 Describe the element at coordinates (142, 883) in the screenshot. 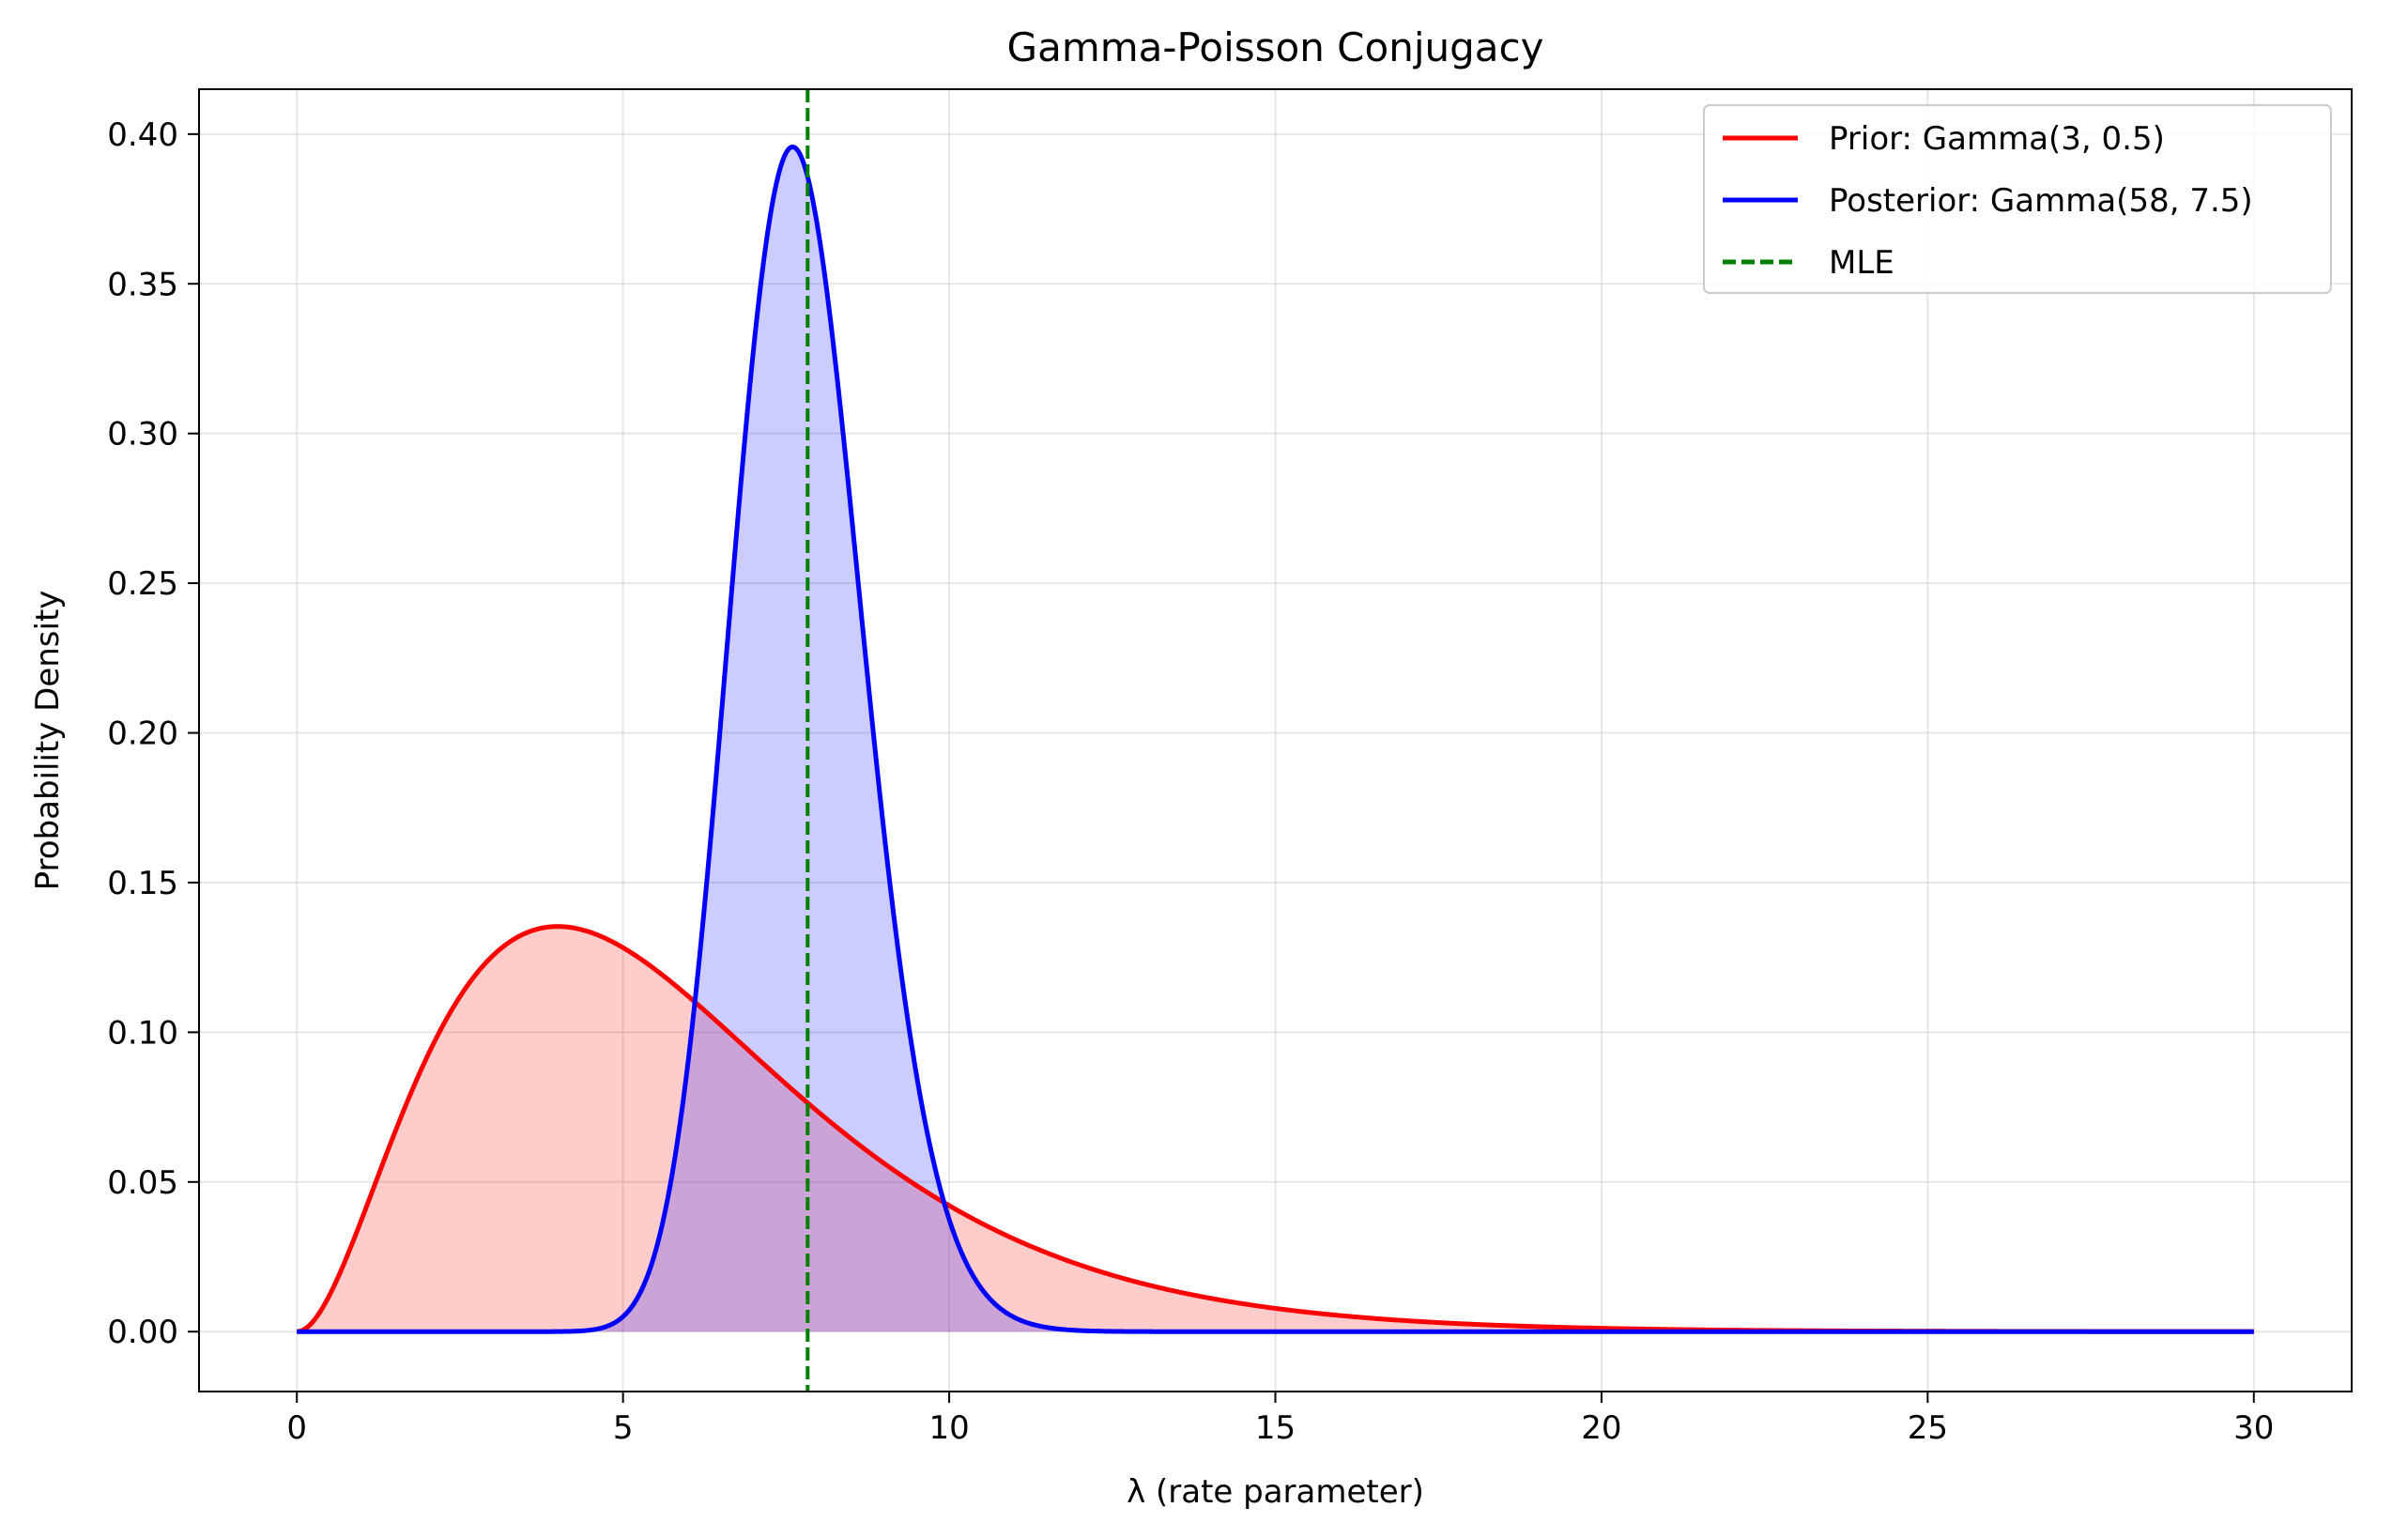

I see `y-tick-label: 0.15` at that location.